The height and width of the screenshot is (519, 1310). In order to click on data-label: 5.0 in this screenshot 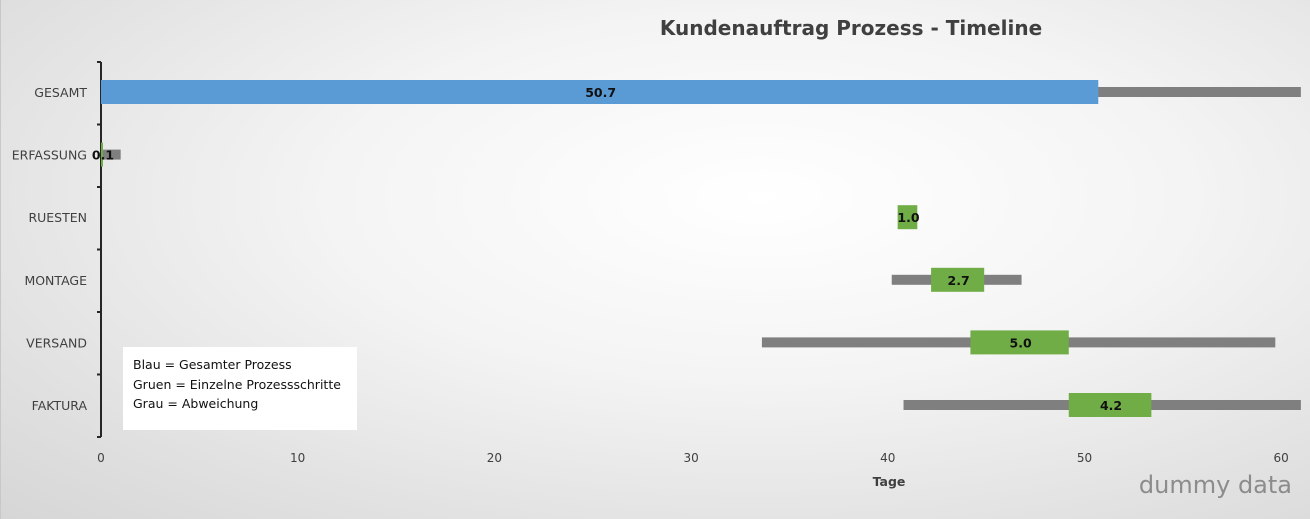, I will do `click(1021, 342)`.